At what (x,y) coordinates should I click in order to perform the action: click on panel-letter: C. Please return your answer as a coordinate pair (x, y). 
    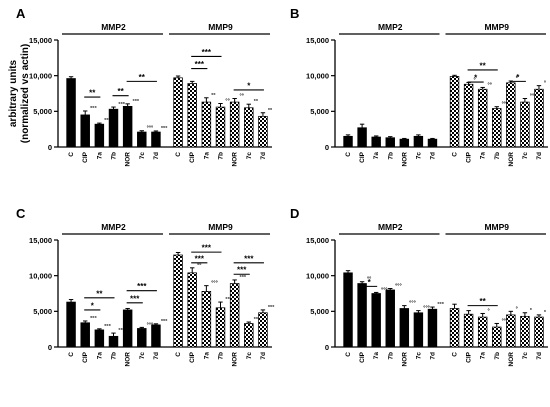
    Looking at the image, I should click on (21, 213).